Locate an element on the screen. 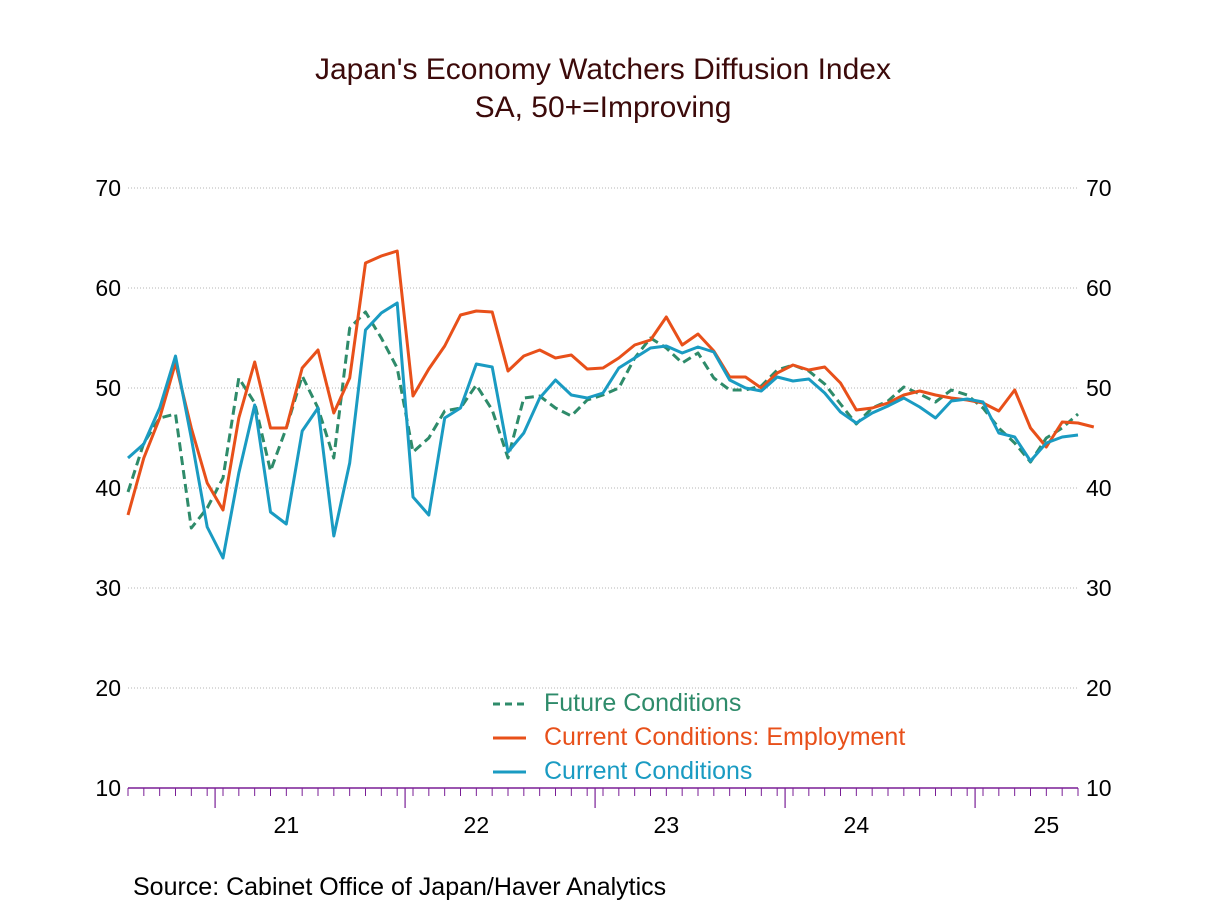 The height and width of the screenshot is (906, 1208). y-tick-label-left-40: 40 is located at coordinates (108, 488).